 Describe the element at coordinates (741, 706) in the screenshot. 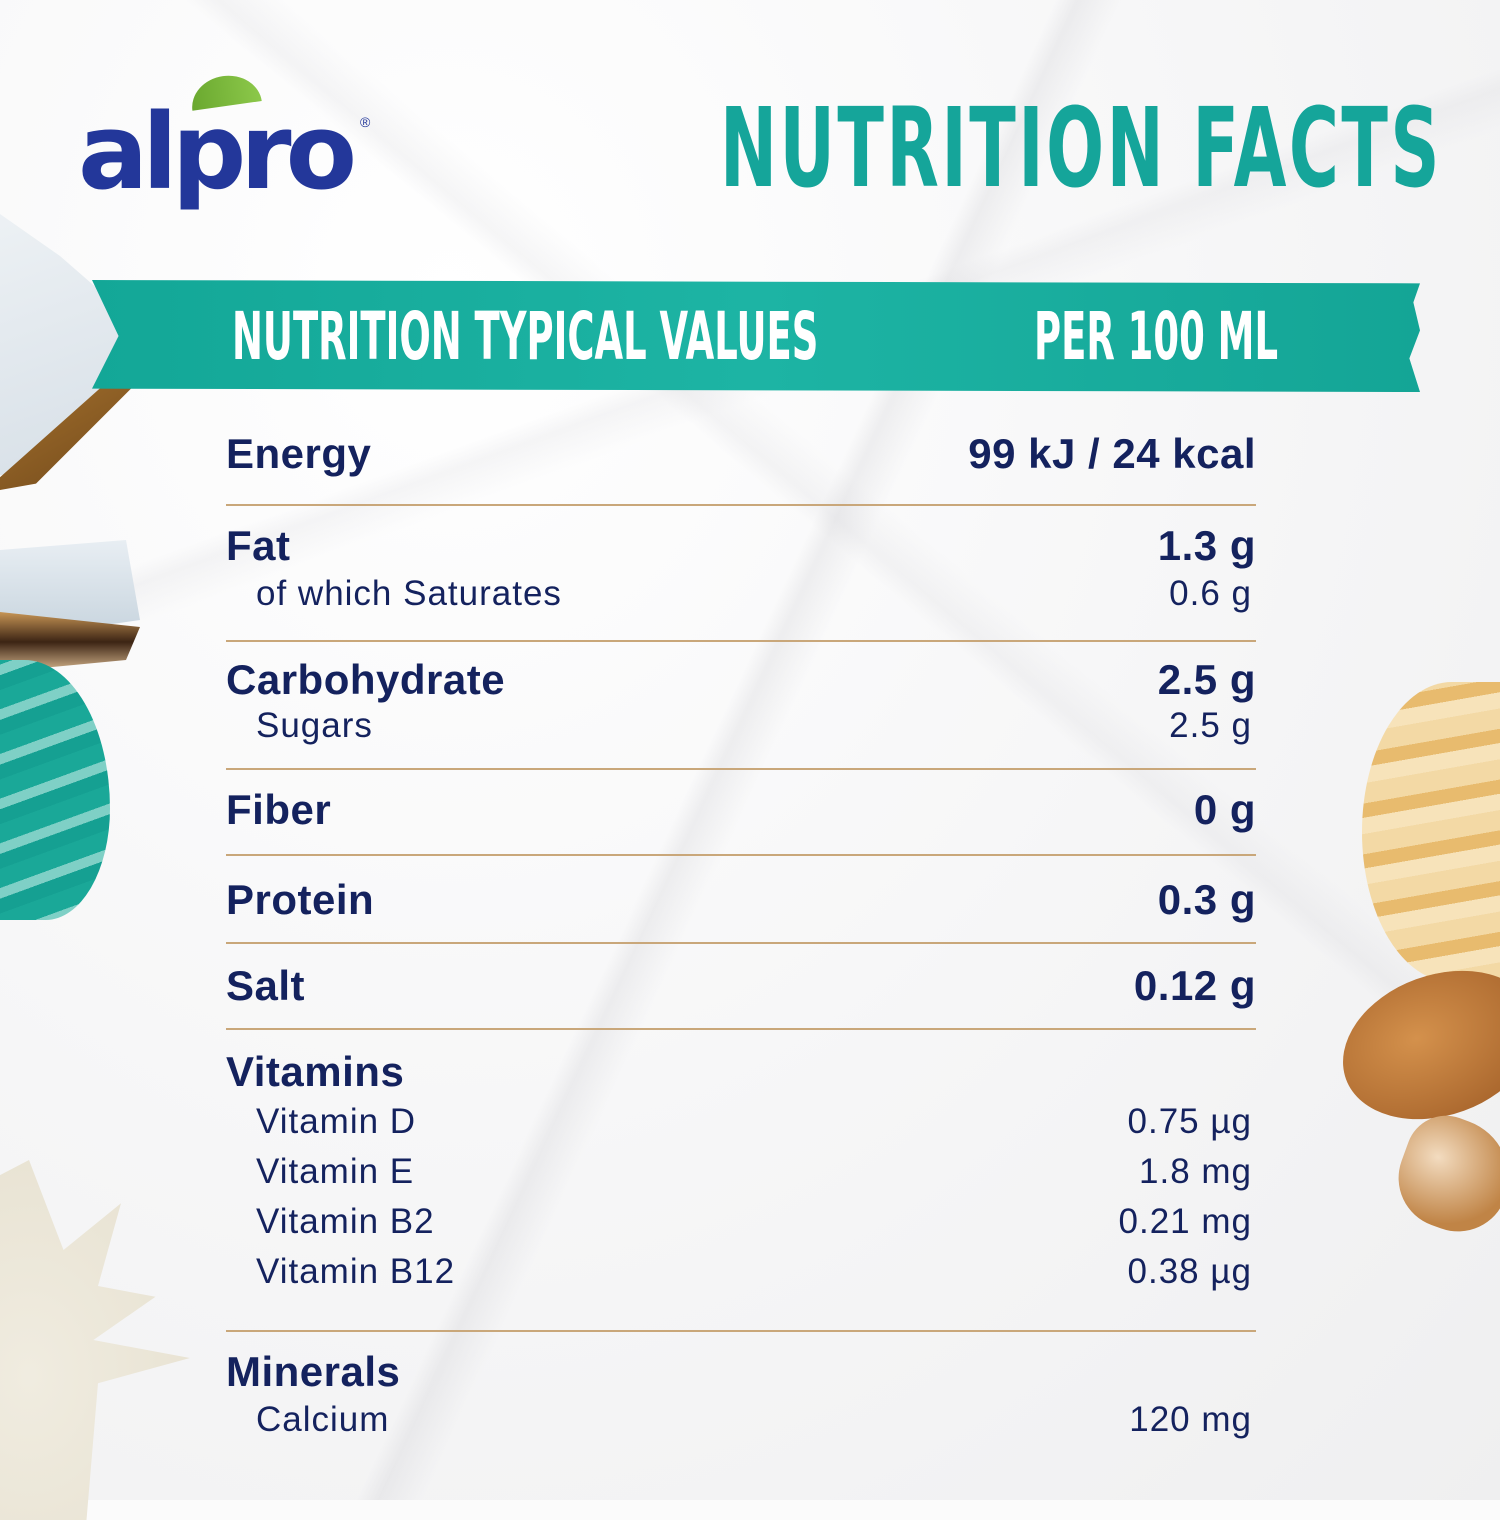

I see `table-row-carbohydrate: Carbohydrate 2.5 g Sugars 2.5 g` at that location.